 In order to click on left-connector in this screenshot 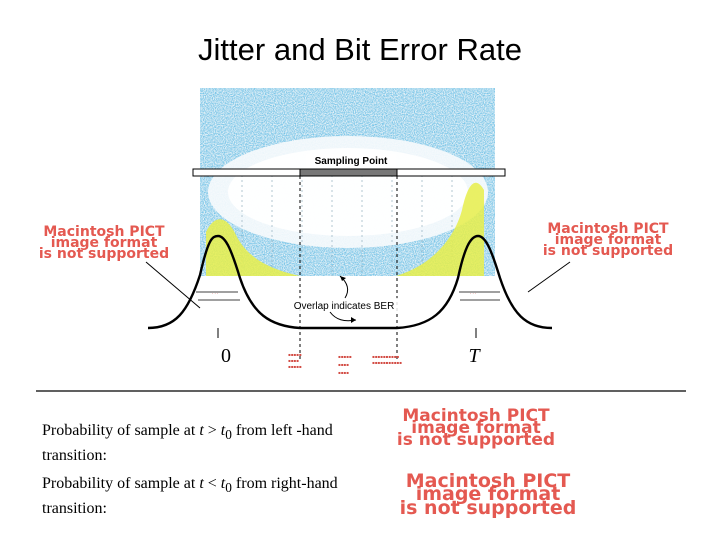, I will do `click(173, 285)`.